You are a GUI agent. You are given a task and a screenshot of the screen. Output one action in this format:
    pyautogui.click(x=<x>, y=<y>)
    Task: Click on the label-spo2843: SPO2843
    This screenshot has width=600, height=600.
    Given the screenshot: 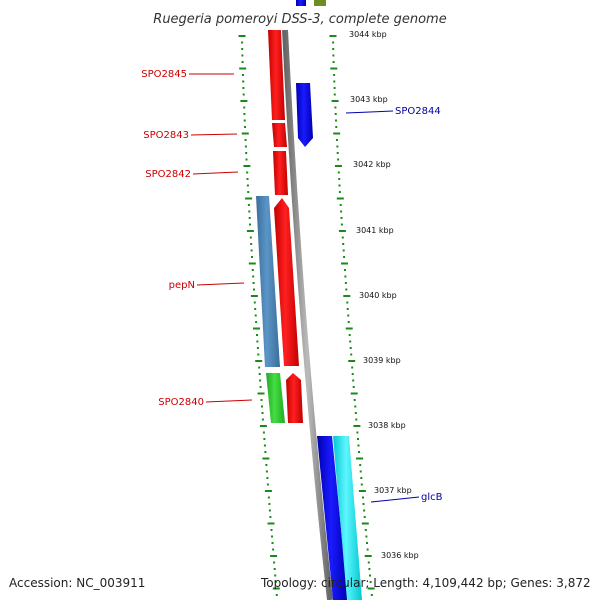 What is the action you would take?
    pyautogui.click(x=166, y=135)
    